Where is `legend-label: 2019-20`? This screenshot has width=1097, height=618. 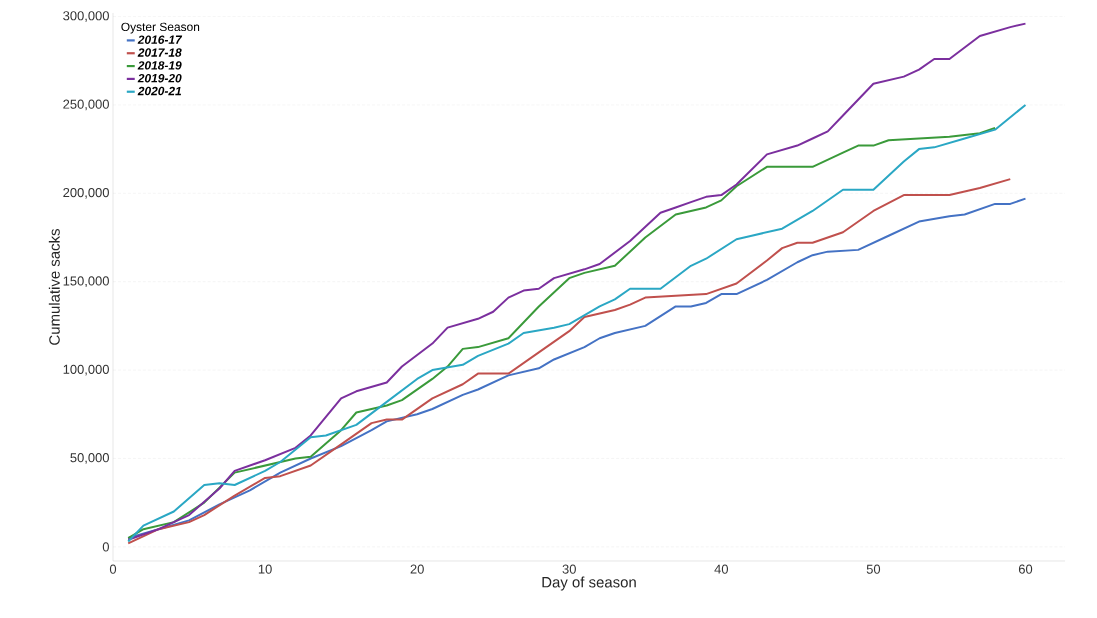 legend-label: 2019-20 is located at coordinates (159, 78).